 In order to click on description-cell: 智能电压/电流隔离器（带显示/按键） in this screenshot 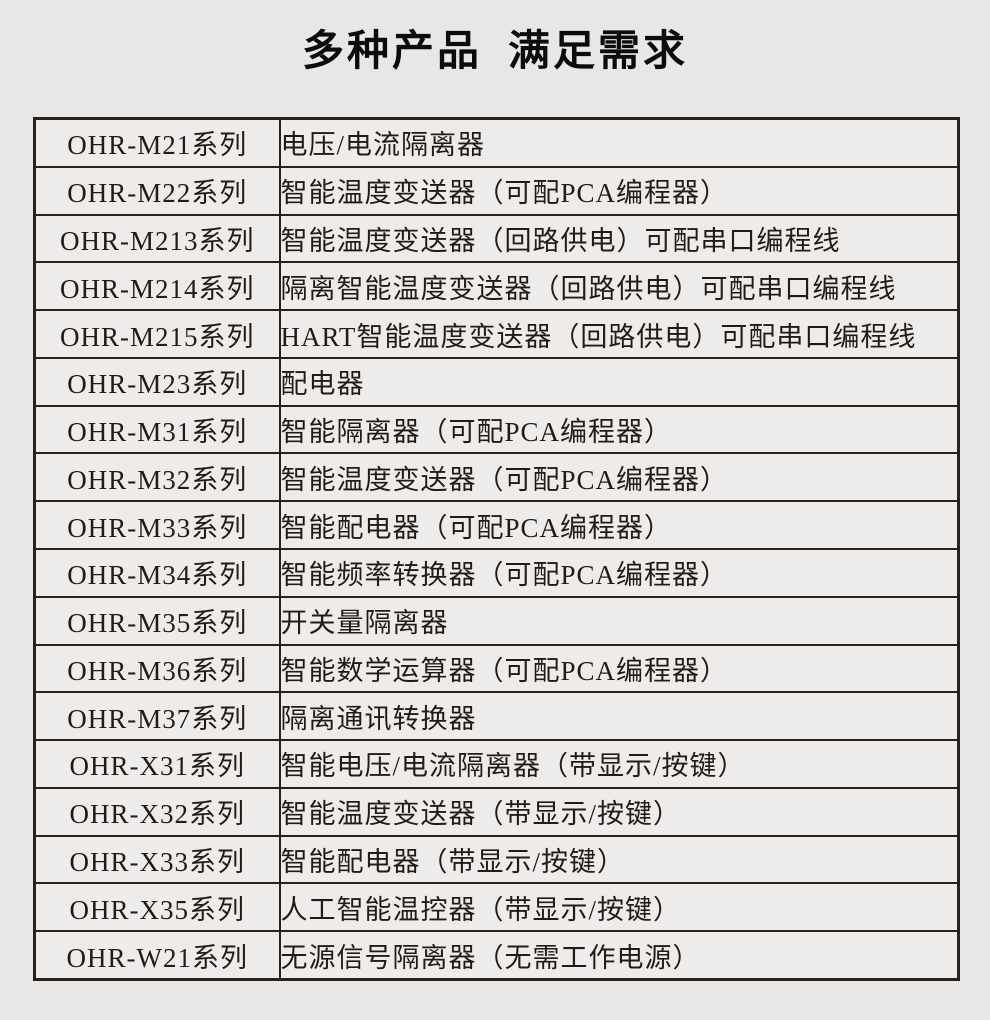, I will do `click(619, 764)`.